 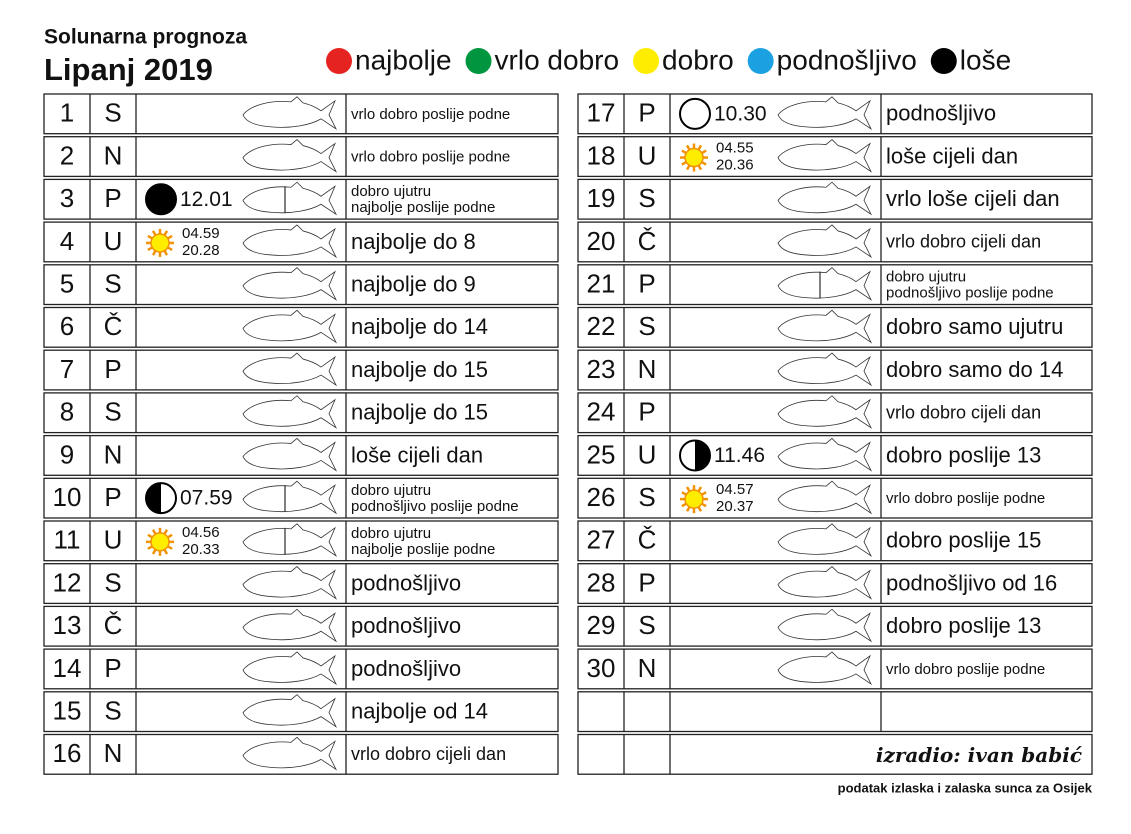 What do you see at coordinates (206, 199) in the screenshot?
I see `moon-time: 12.01` at bounding box center [206, 199].